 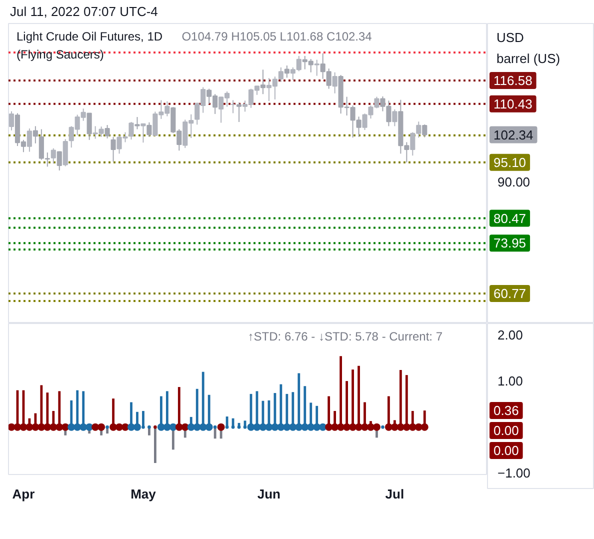 What do you see at coordinates (269, 494) in the screenshot?
I see `x-tick-label: Jun` at bounding box center [269, 494].